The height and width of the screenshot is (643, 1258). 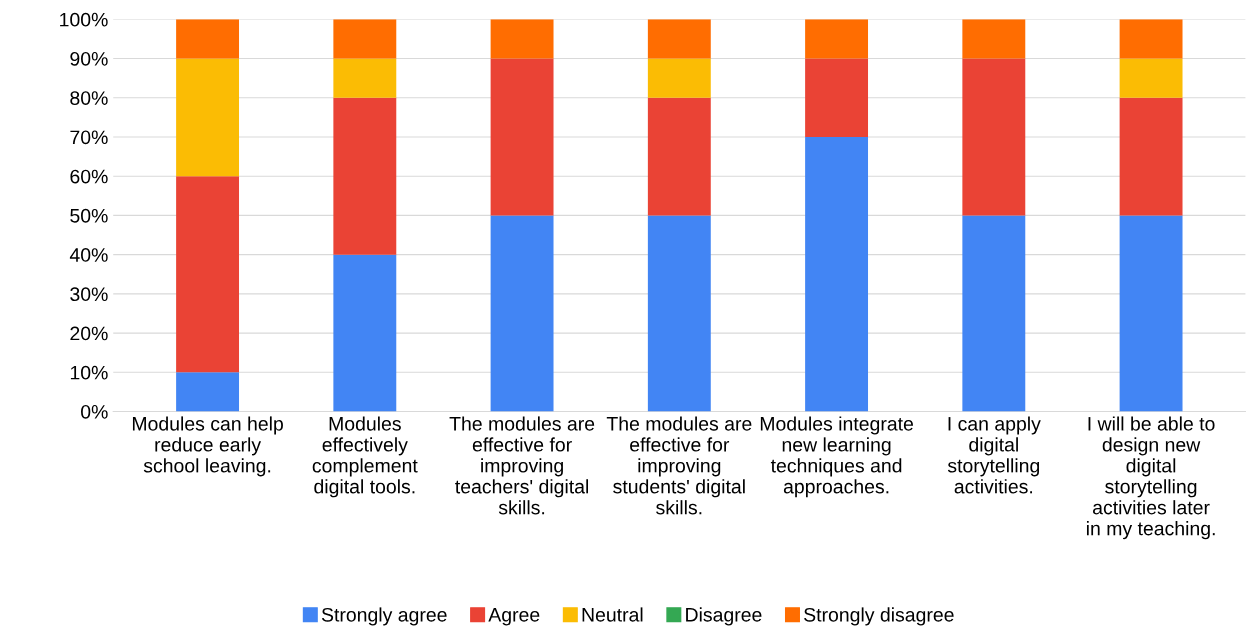 What do you see at coordinates (365, 457) in the screenshot?
I see `x-tick-label: Modules effectively complement digital tools.` at bounding box center [365, 457].